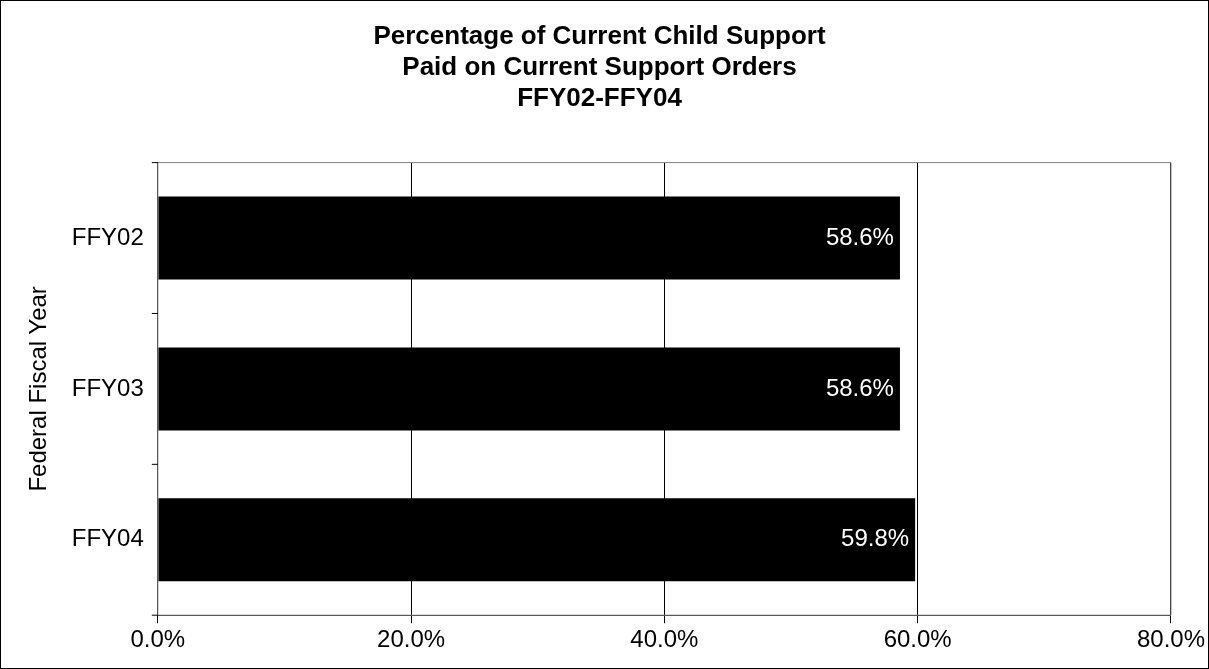 This screenshot has width=1209, height=669. What do you see at coordinates (107, 236) in the screenshot?
I see `y-tick-label: FFY02` at bounding box center [107, 236].